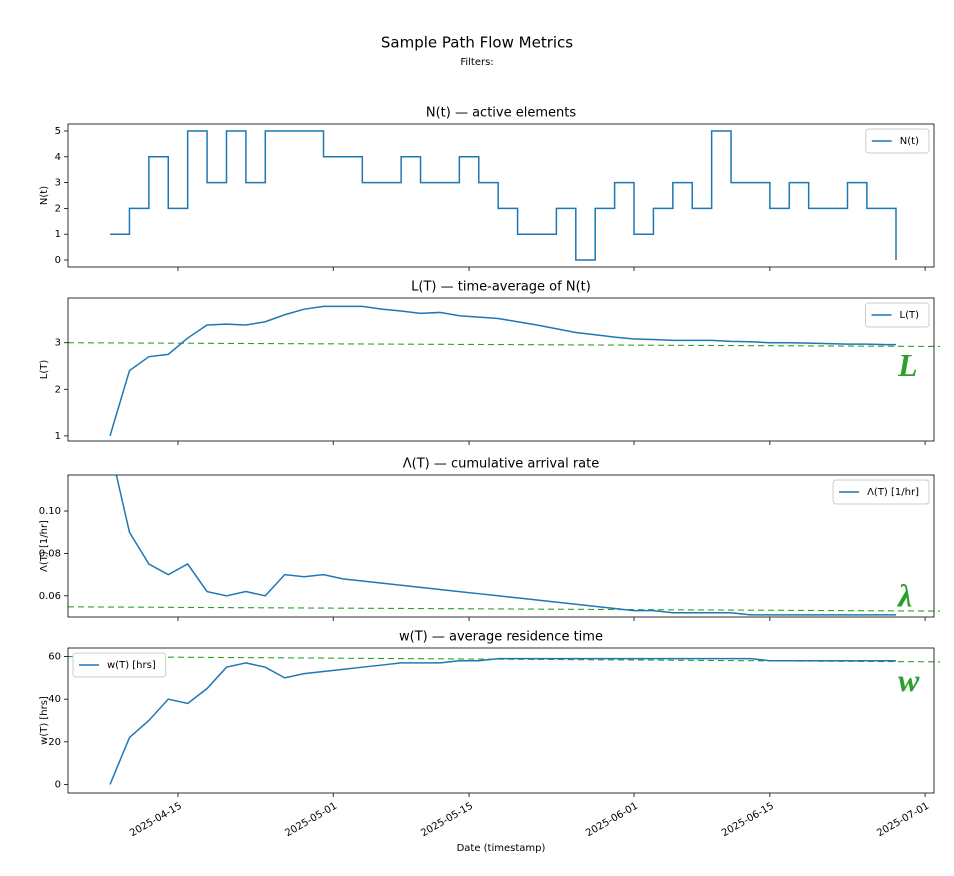 The image size is (954, 876). I want to click on legend-label: L(T), so click(910, 315).